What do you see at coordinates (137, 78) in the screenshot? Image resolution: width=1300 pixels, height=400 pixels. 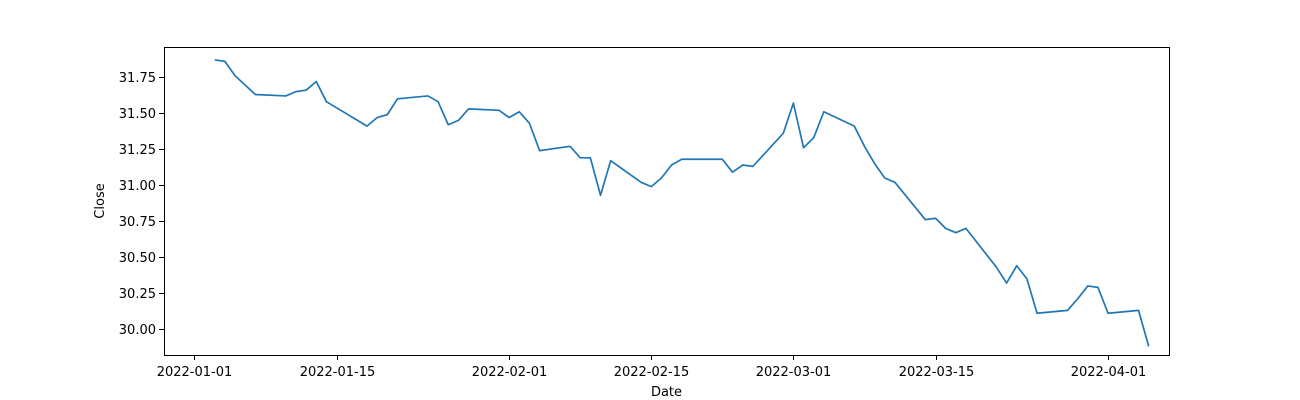 I see `y-tick-label: 31.75` at bounding box center [137, 78].